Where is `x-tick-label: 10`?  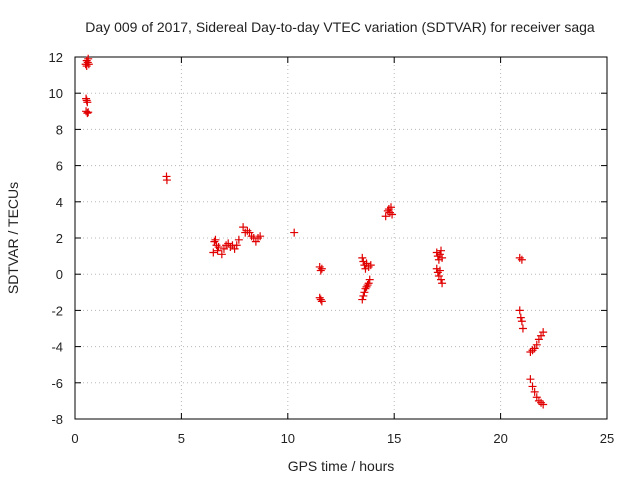
x-tick-label: 10 is located at coordinates (288, 438).